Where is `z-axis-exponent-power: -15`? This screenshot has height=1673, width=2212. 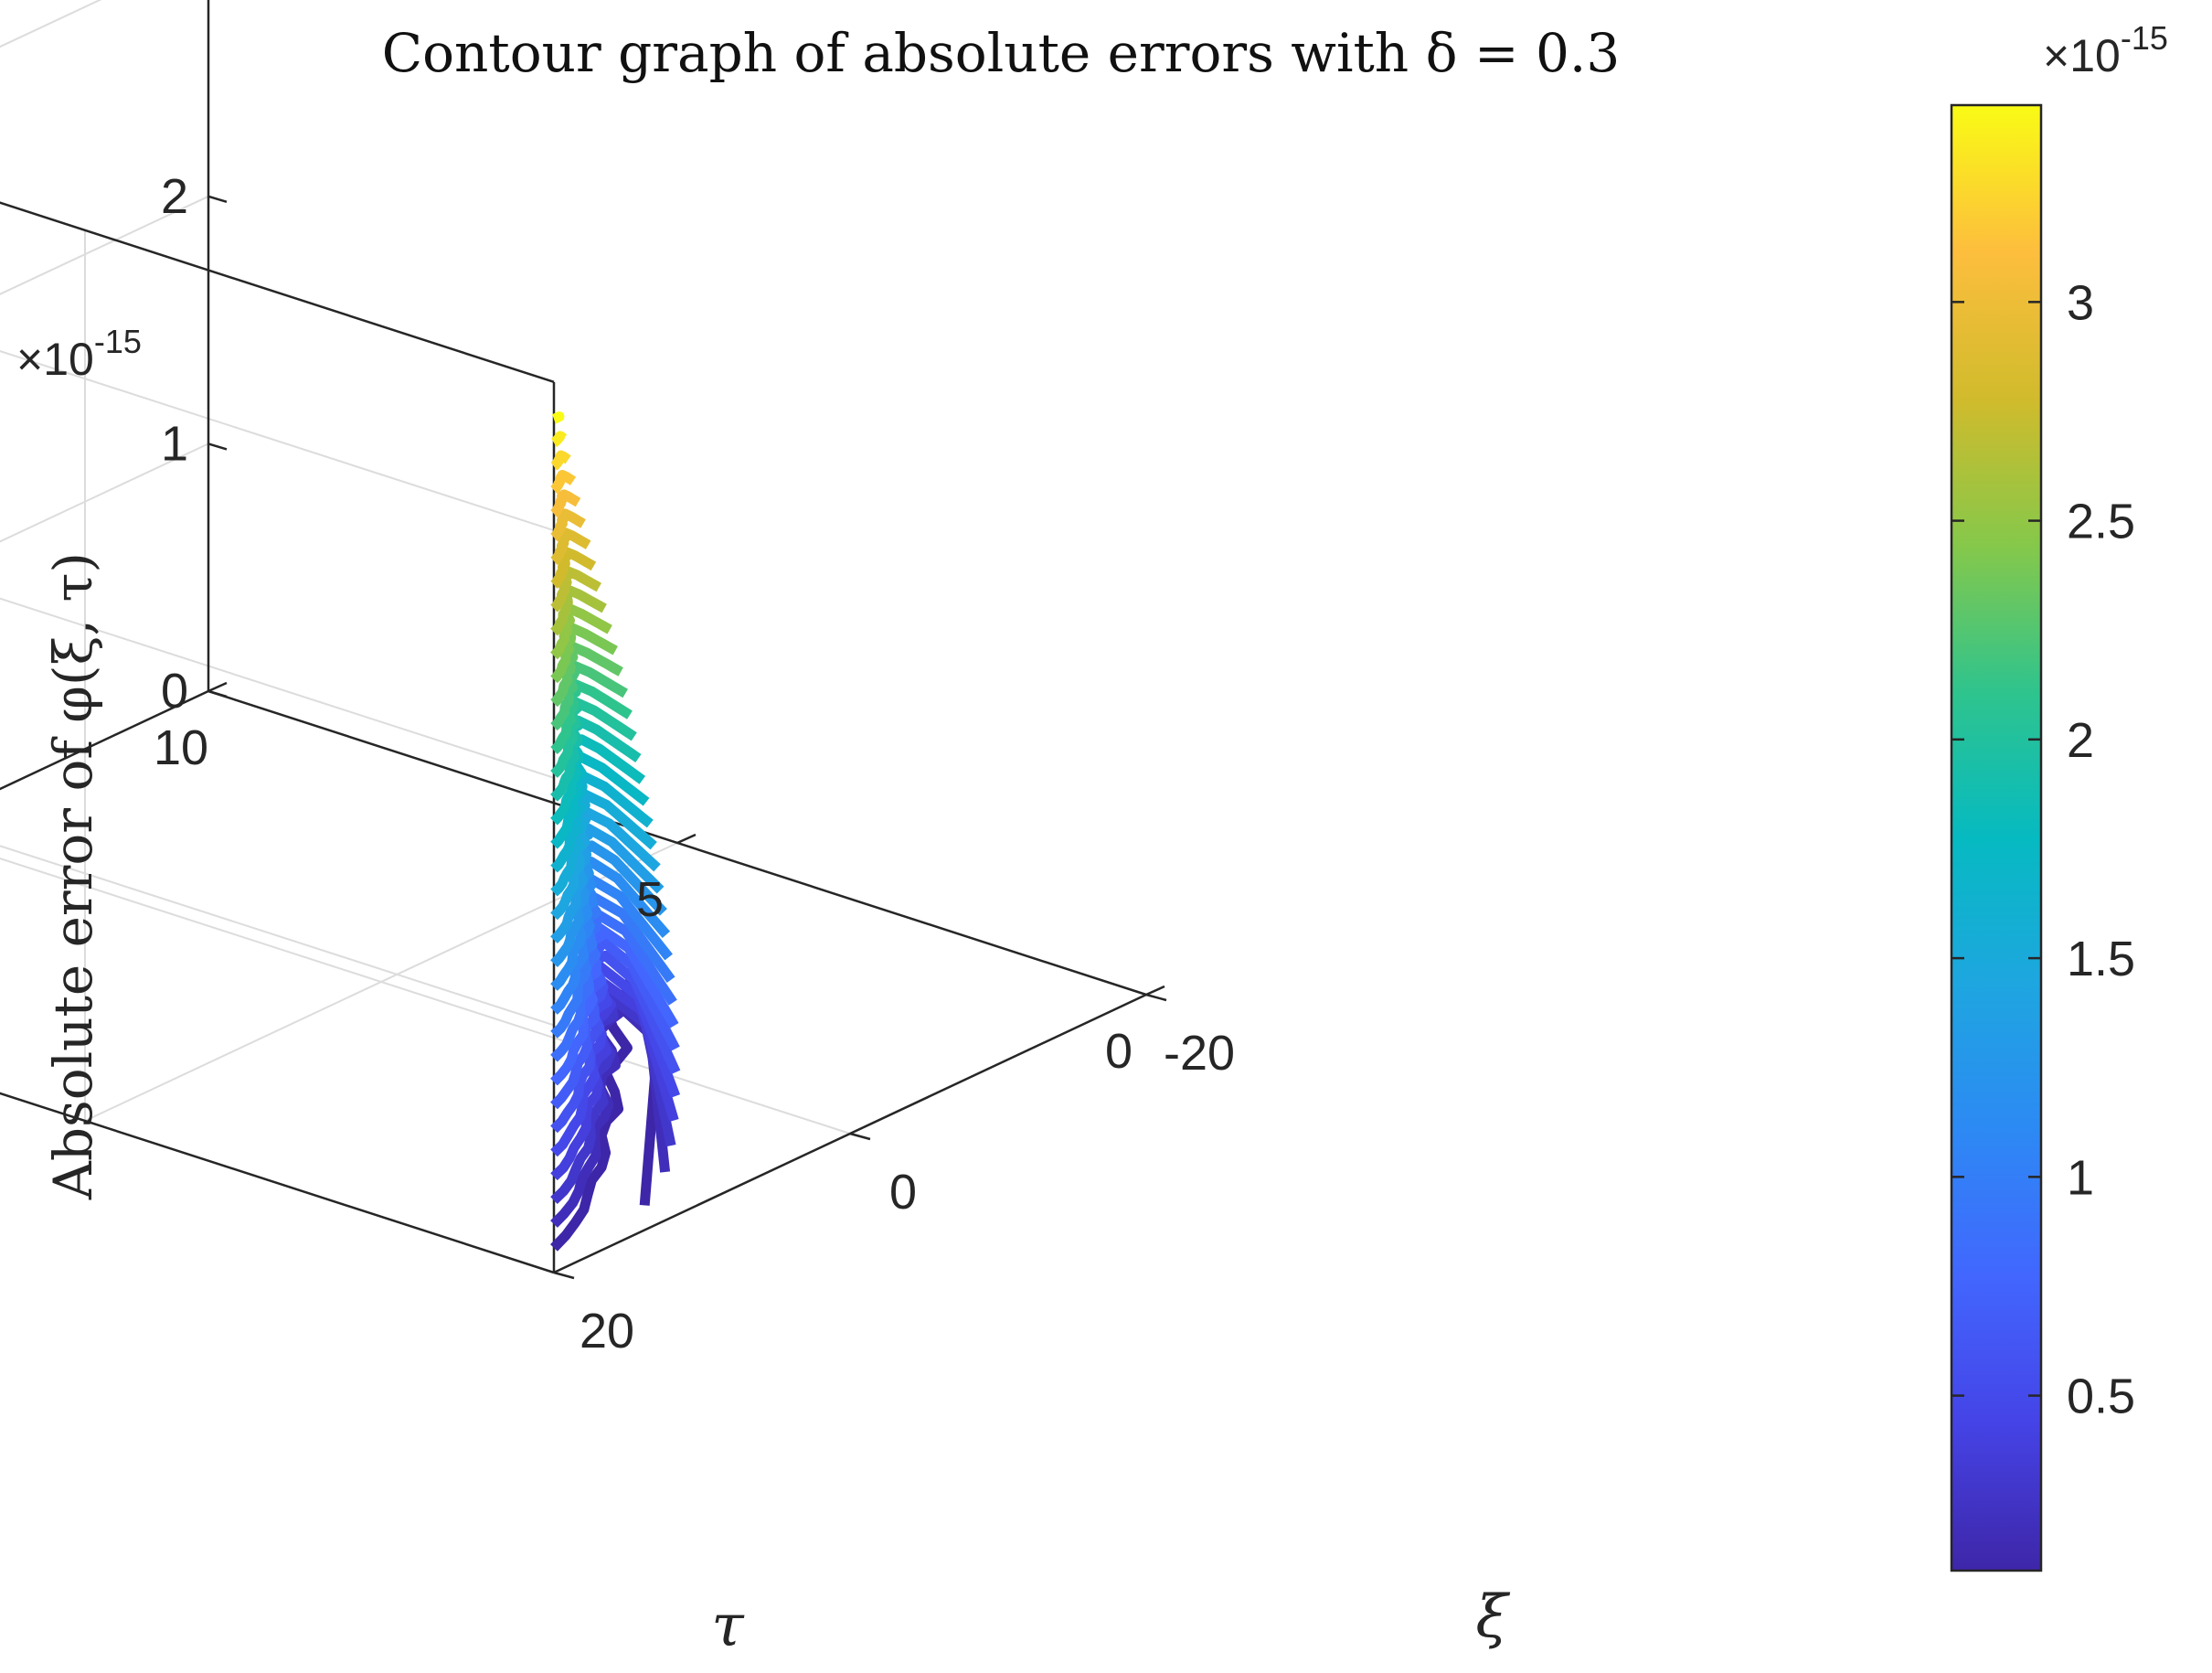
z-axis-exponent-power: -15 is located at coordinates (118, 341).